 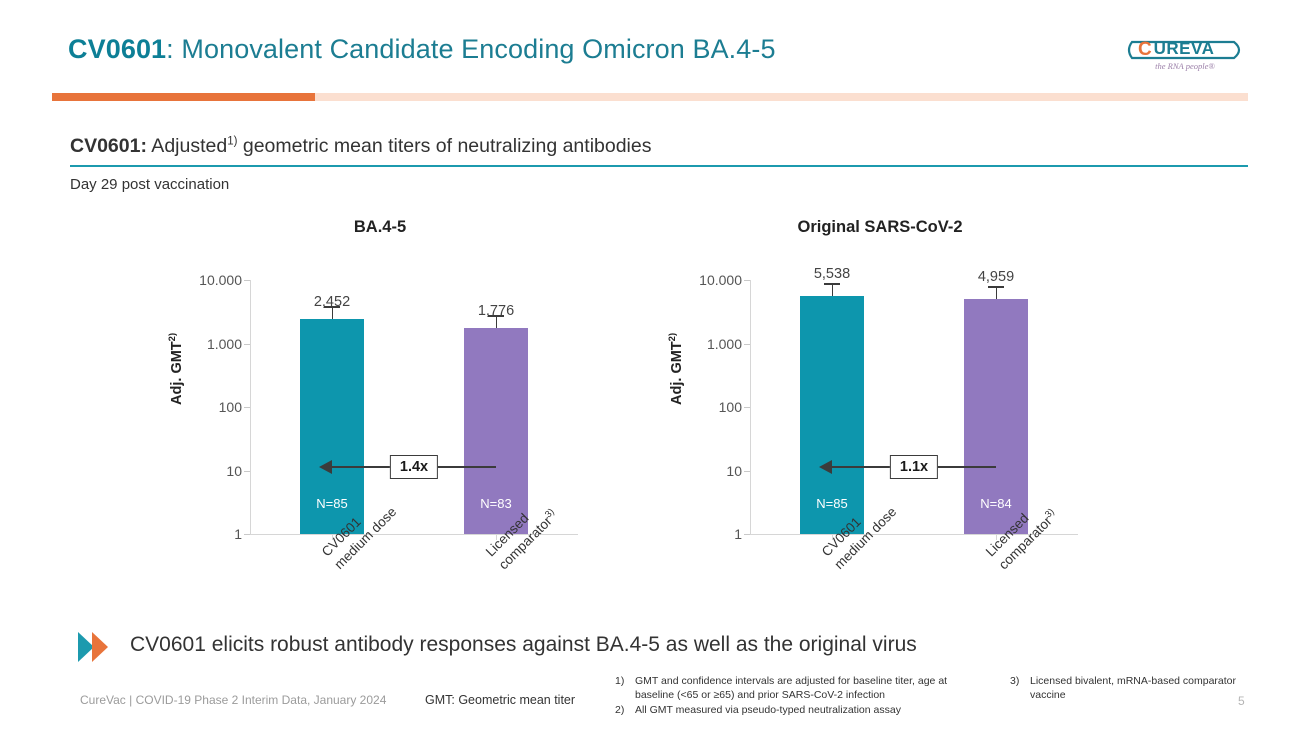 I want to click on error-bar, so click(x=832, y=295).